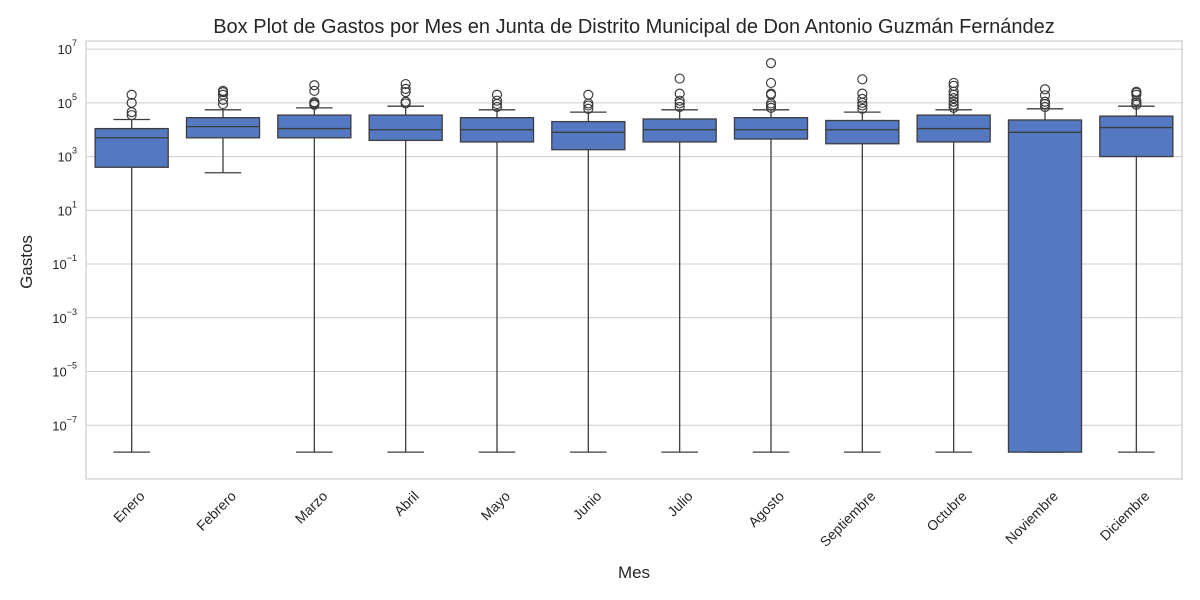 This screenshot has height=600, width=1200. What do you see at coordinates (72, 366) in the screenshot?
I see `y-tick-exponent: −5` at bounding box center [72, 366].